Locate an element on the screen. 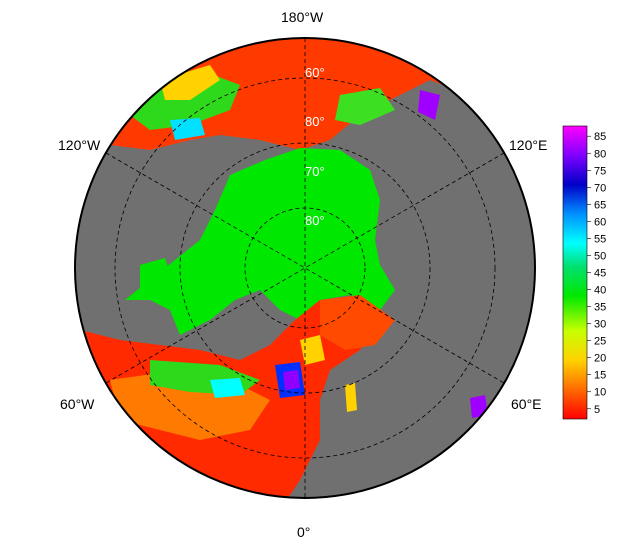 The width and height of the screenshot is (625, 552). okhotsk-purple-patch is located at coordinates (429, 105).